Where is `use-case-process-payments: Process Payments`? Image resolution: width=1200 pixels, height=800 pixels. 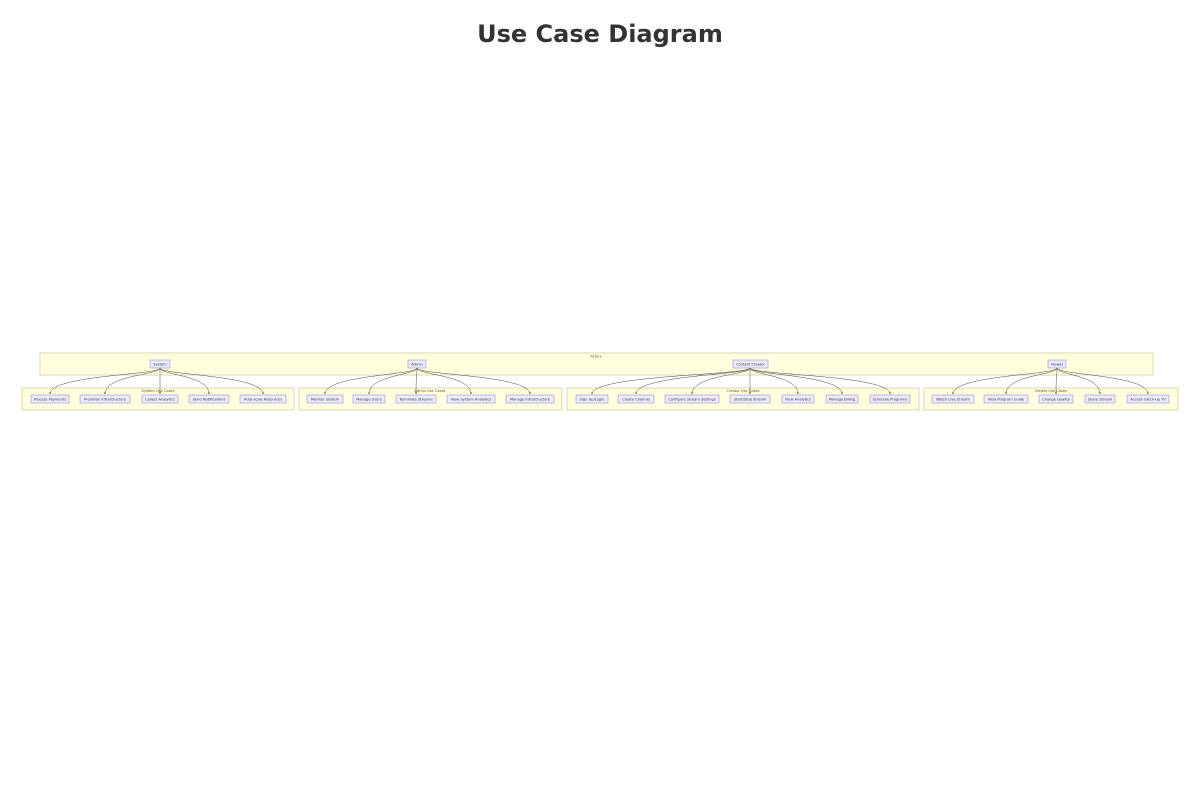
use-case-process-payments: Process Payments is located at coordinates (50, 399).